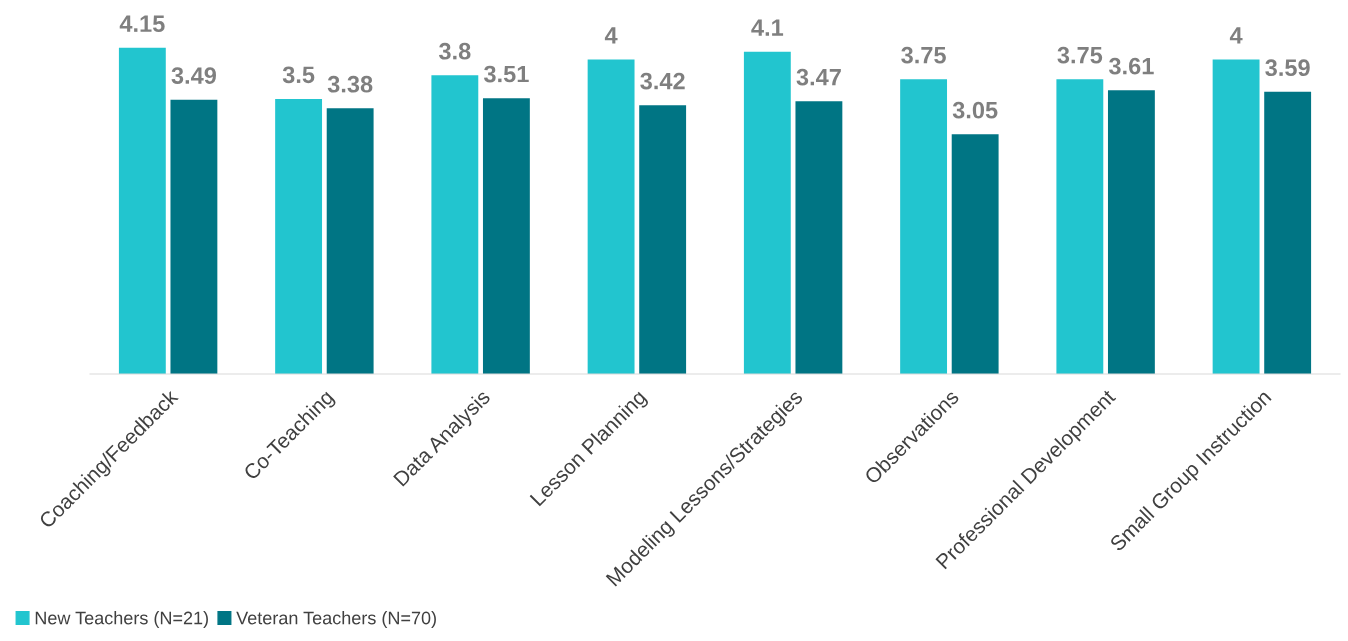  I want to click on data-label: 3.5, so click(298, 75).